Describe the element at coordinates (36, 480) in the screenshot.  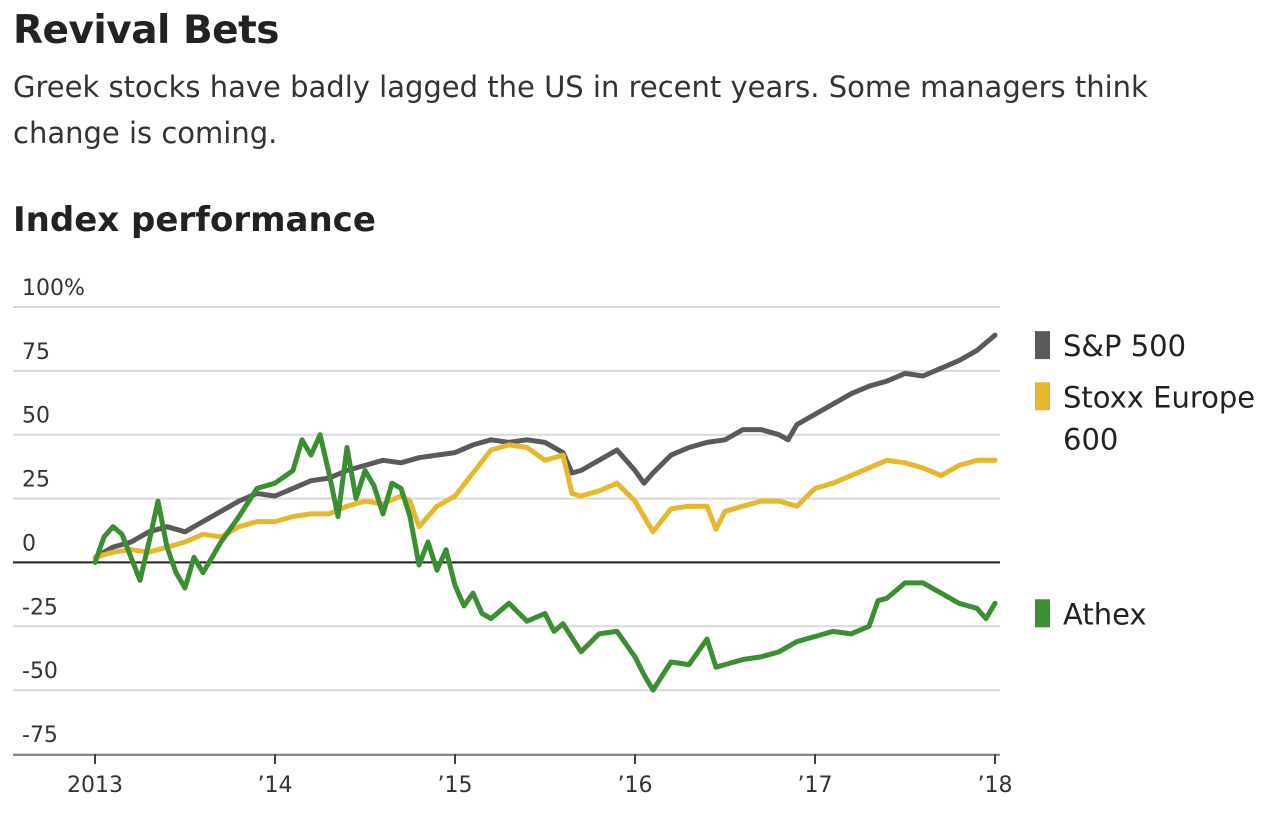
I see `y-tick-label: 25` at that location.